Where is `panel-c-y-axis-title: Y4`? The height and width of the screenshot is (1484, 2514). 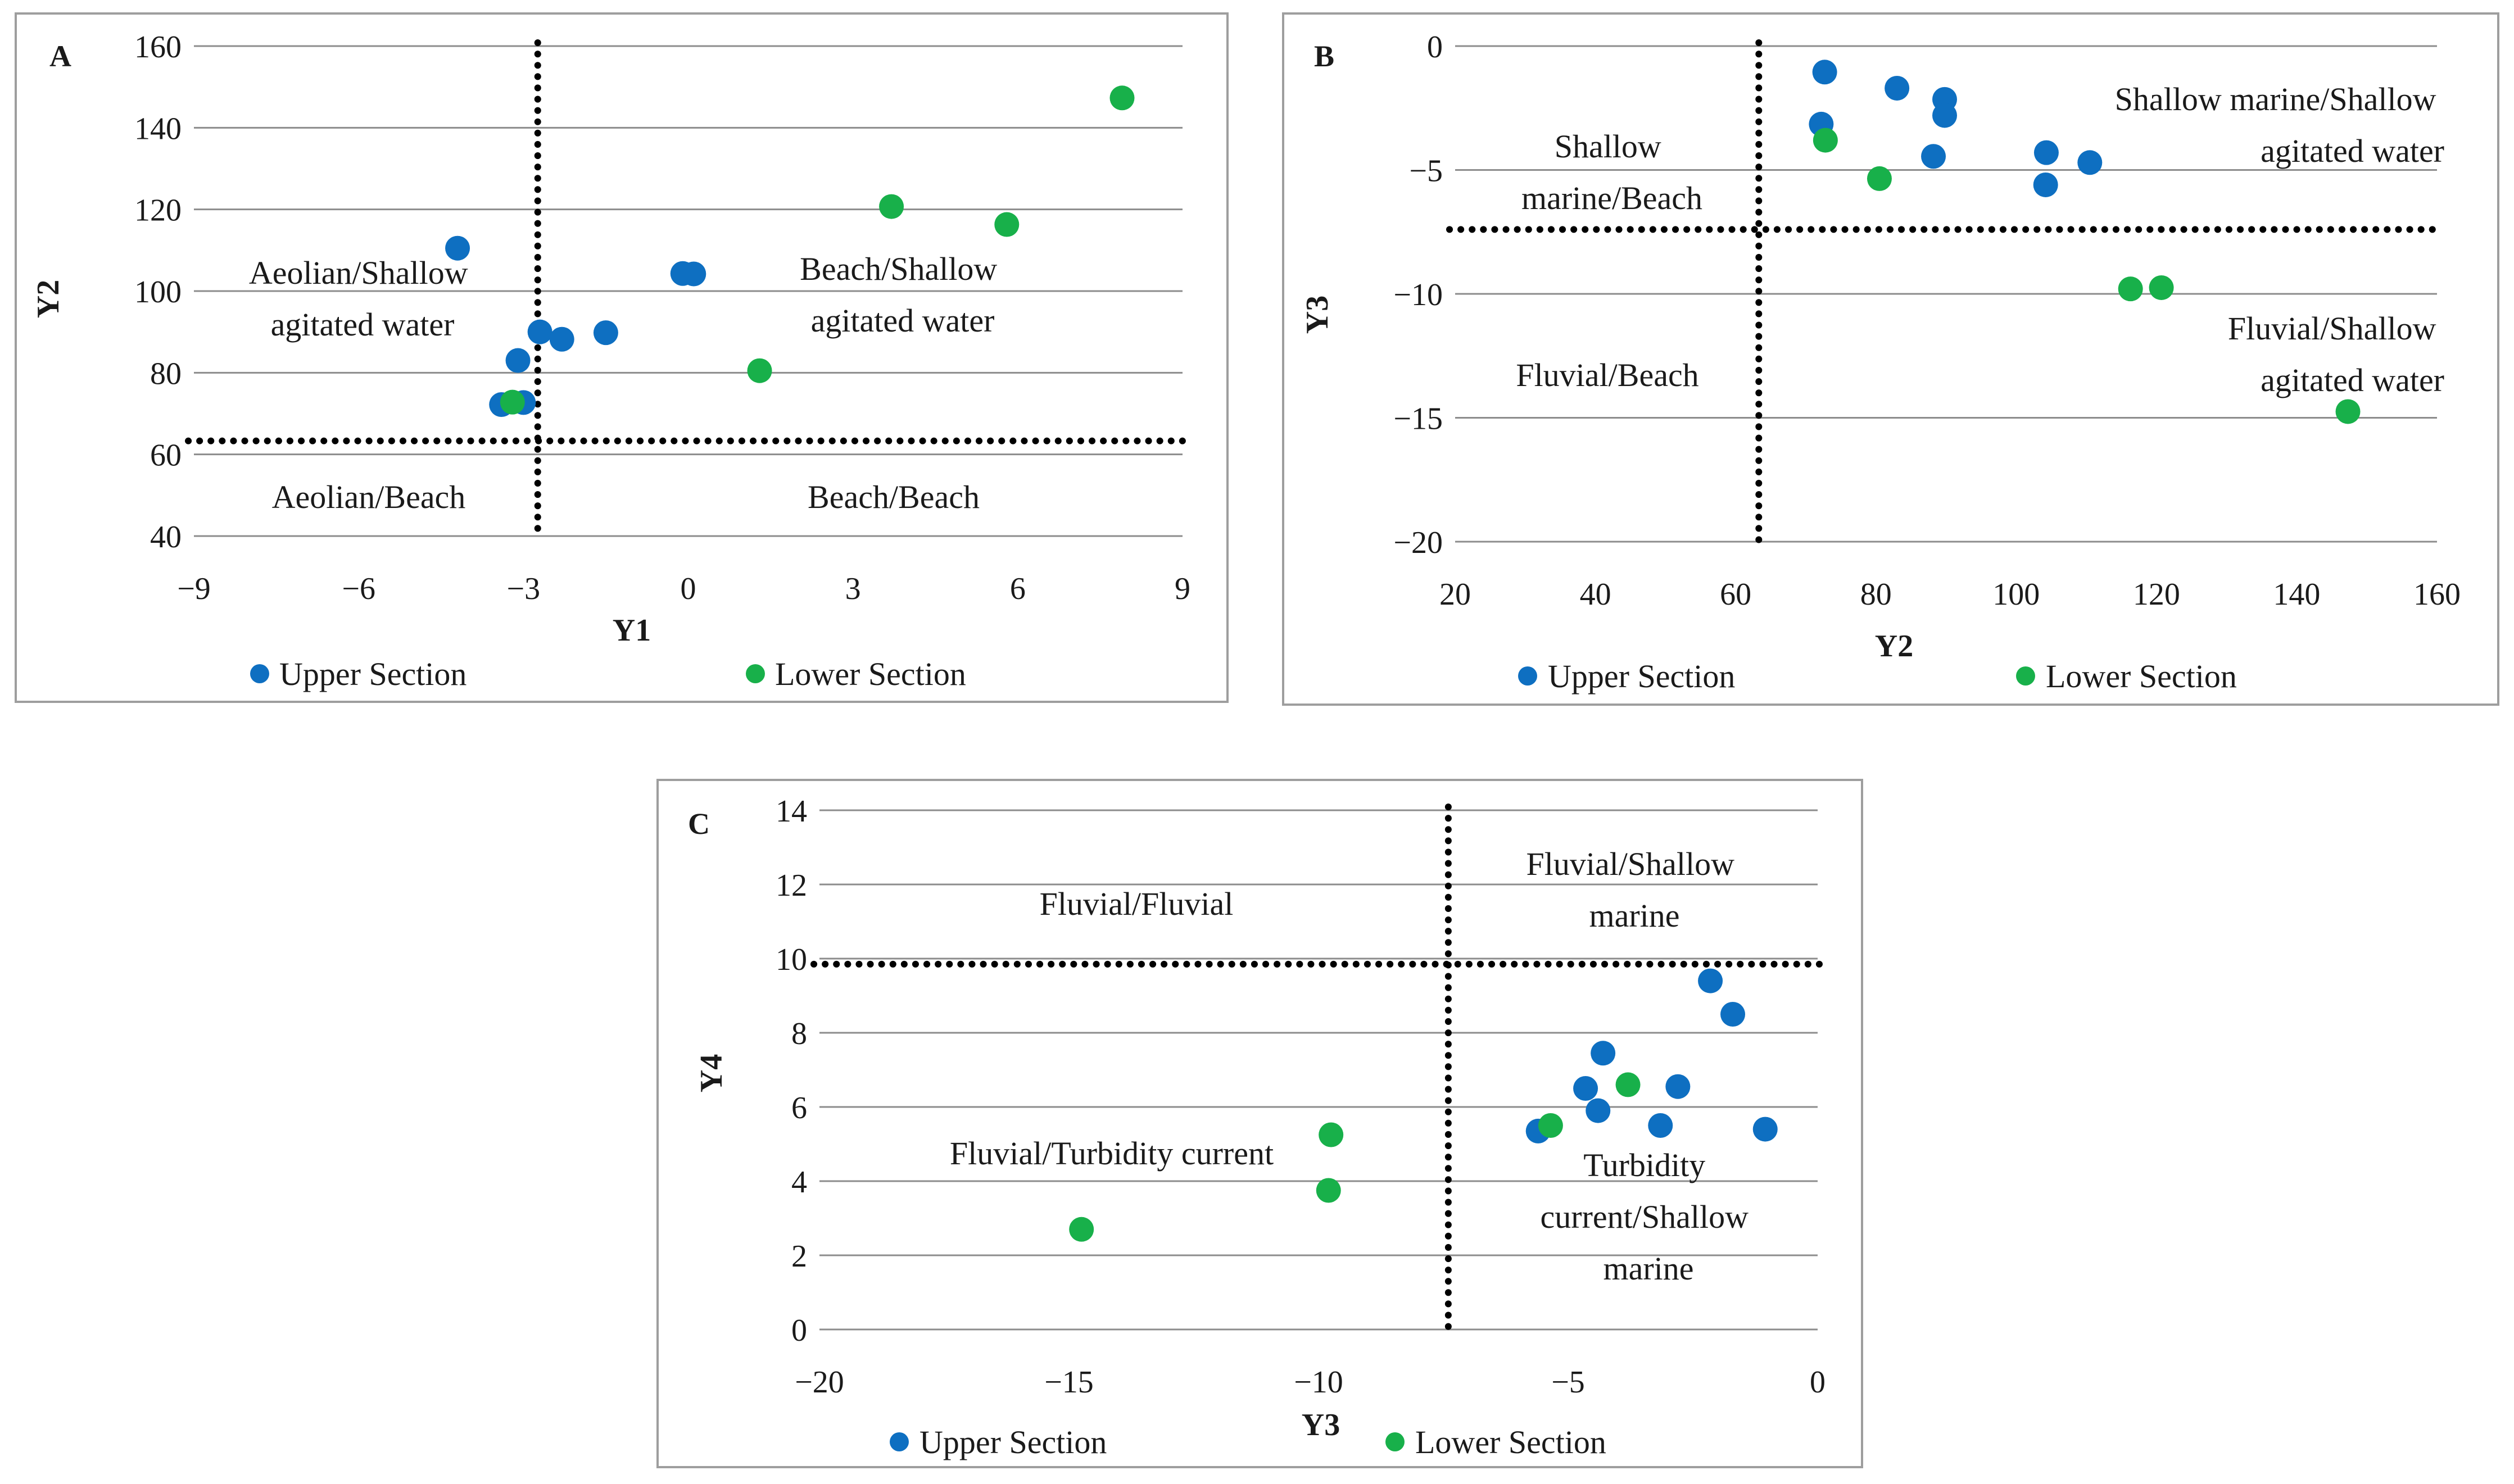
panel-c-y-axis-title: Y4 is located at coordinates (712, 1073).